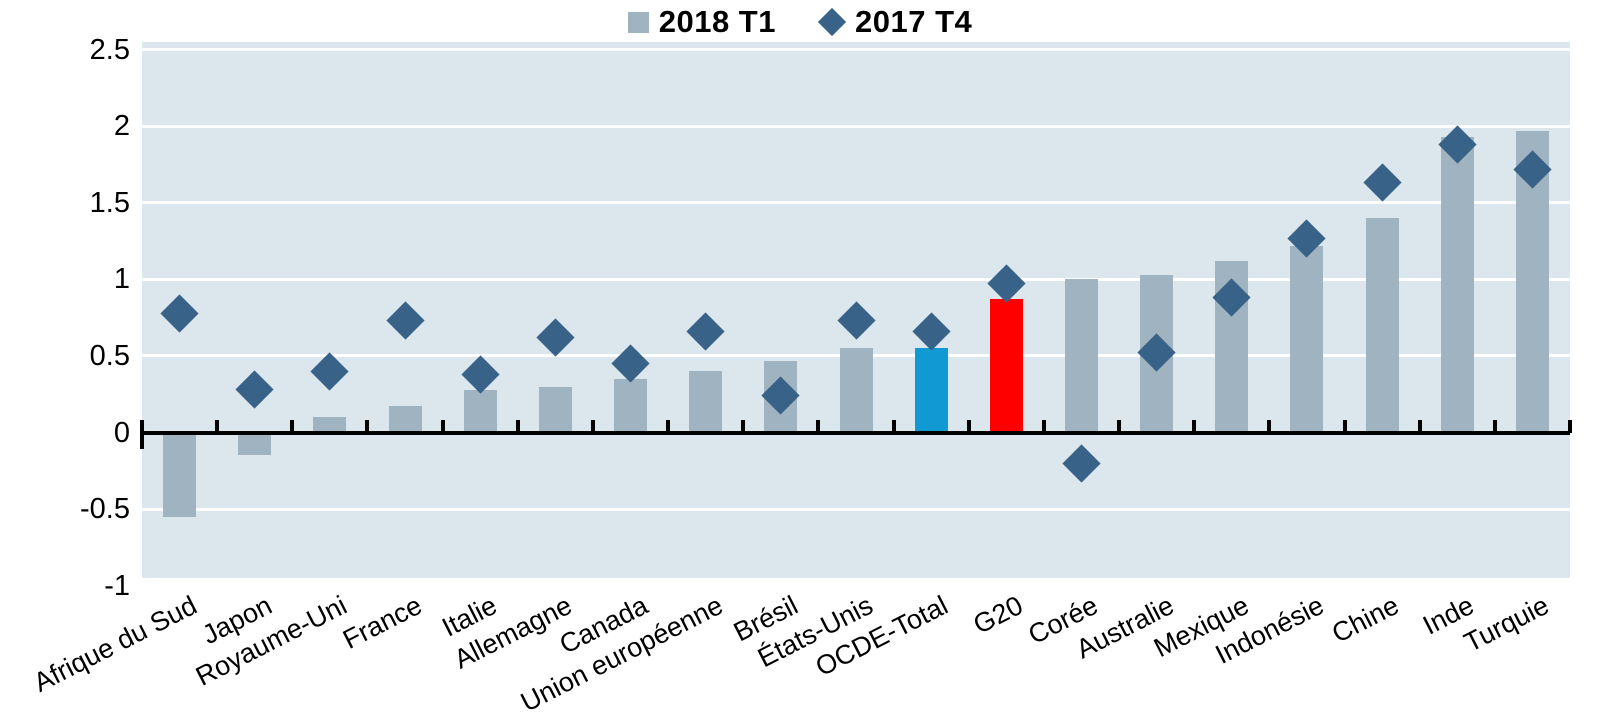  I want to click on y-tick-label-0: 0, so click(121, 432).